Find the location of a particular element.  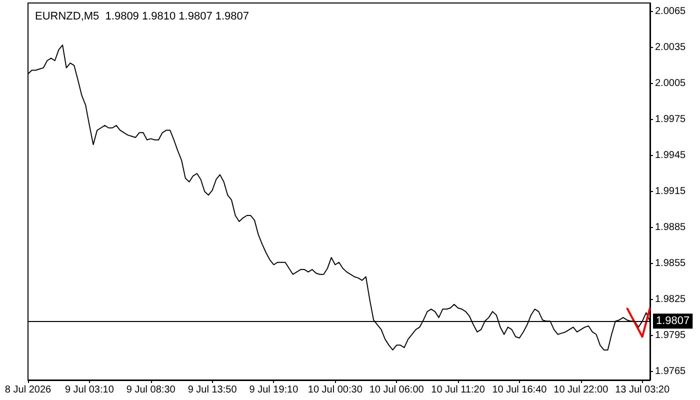

x-tick-label: 8 Jul 2026 is located at coordinates (28, 390).